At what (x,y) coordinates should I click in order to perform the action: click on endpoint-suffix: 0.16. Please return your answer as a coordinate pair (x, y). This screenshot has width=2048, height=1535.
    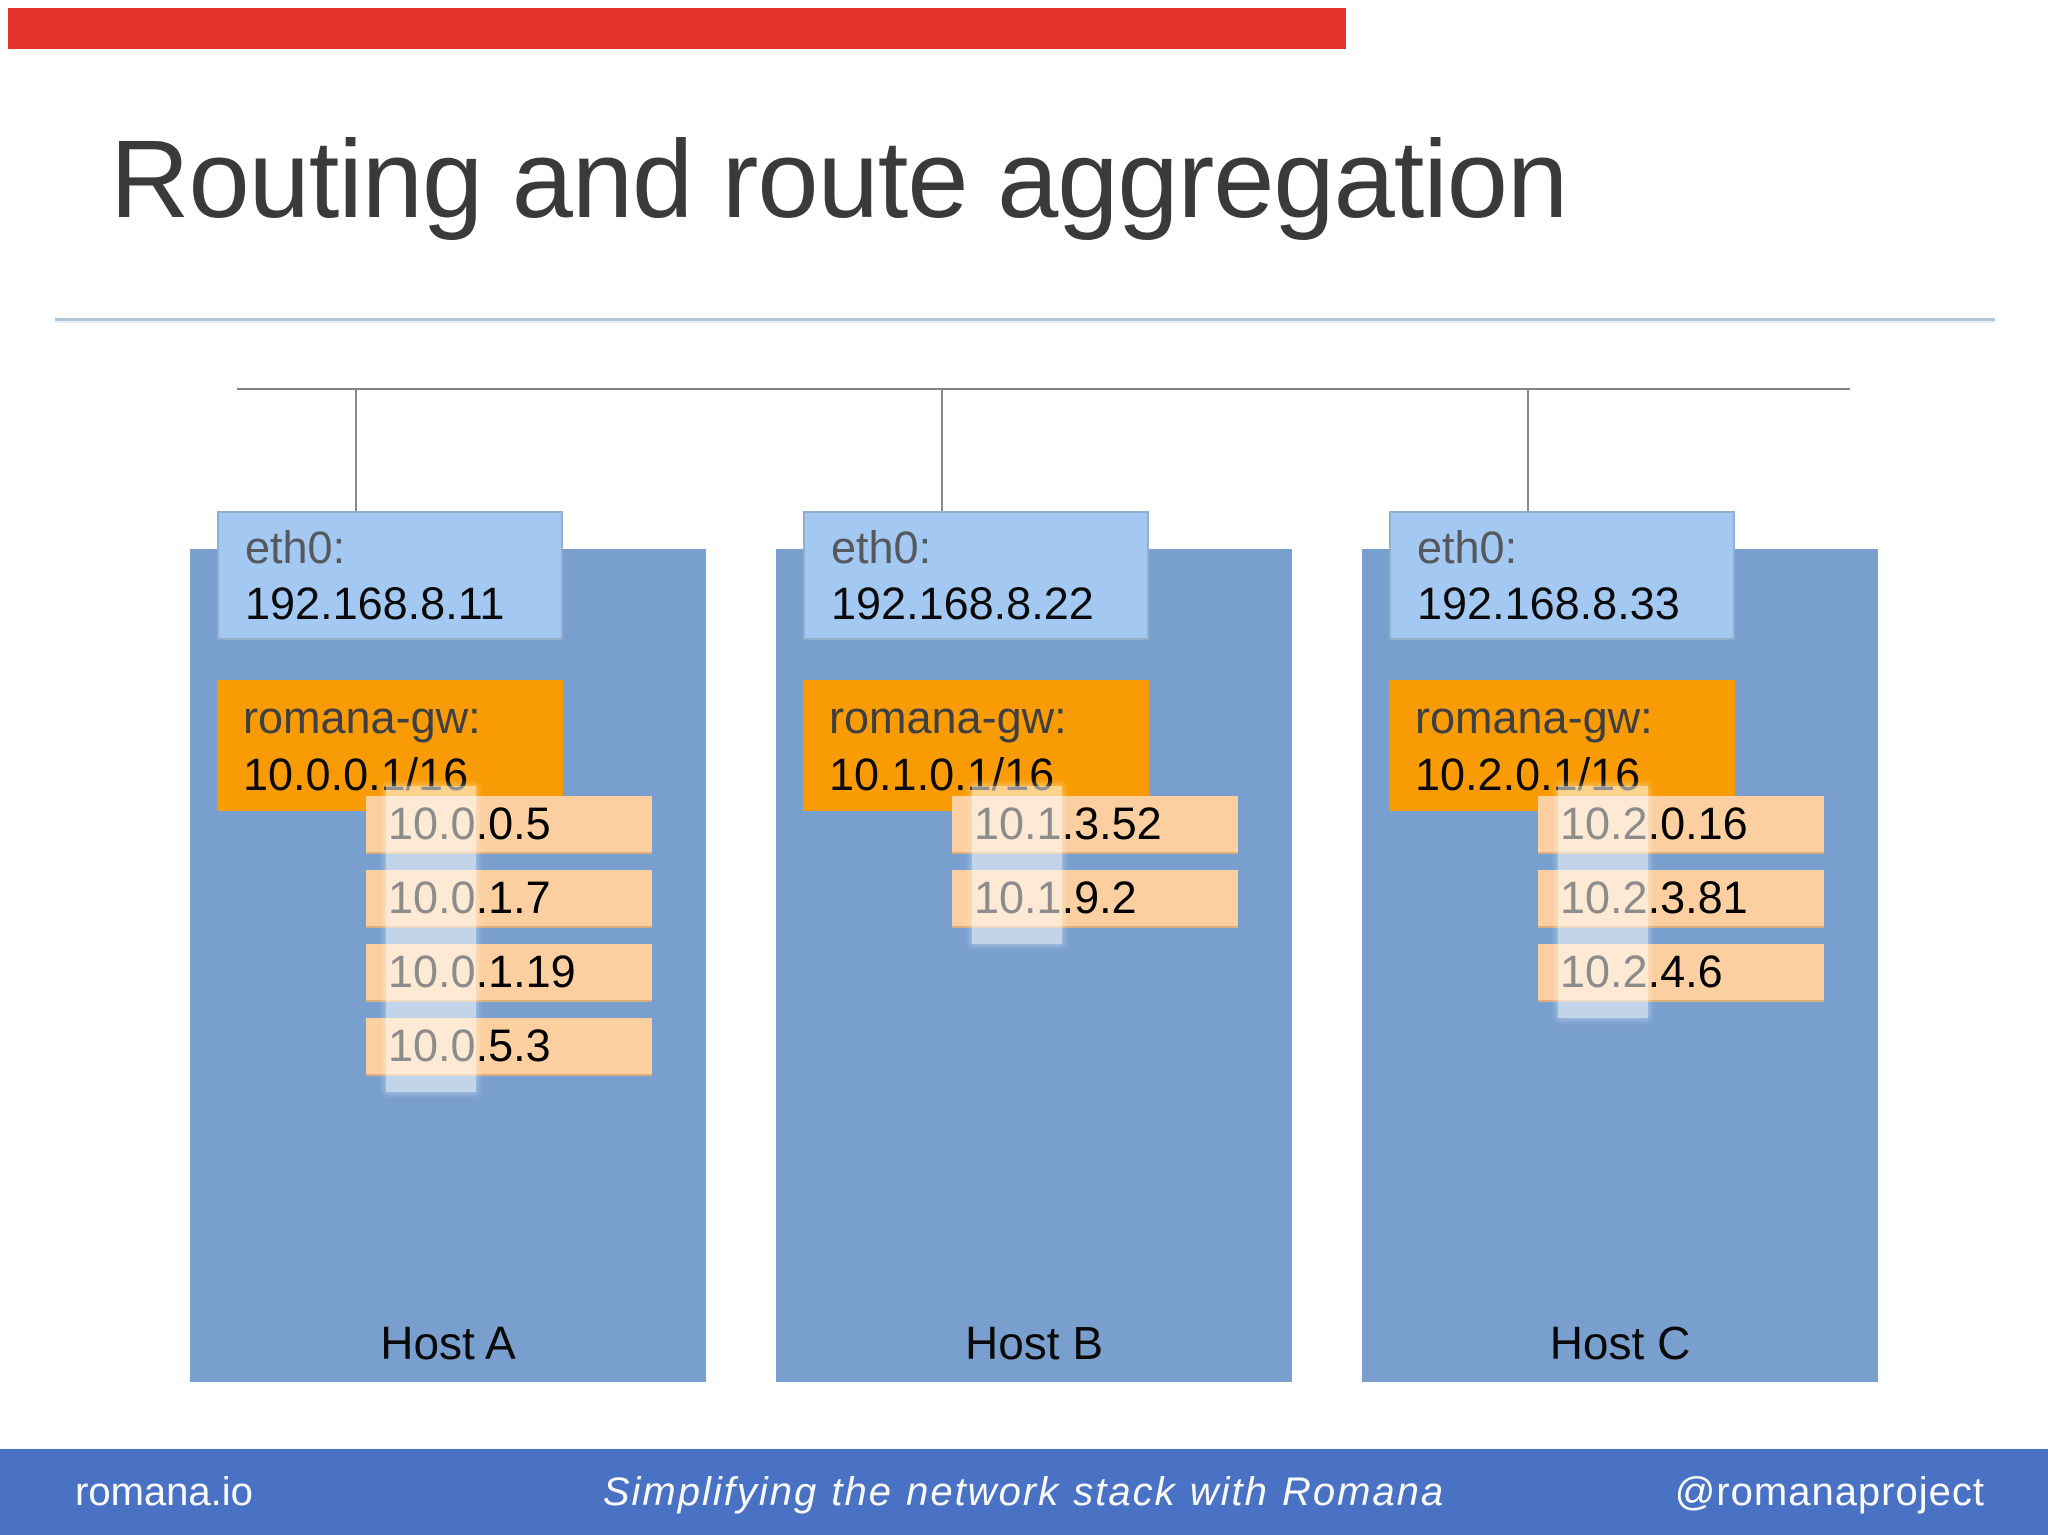
    Looking at the image, I should click on (1704, 823).